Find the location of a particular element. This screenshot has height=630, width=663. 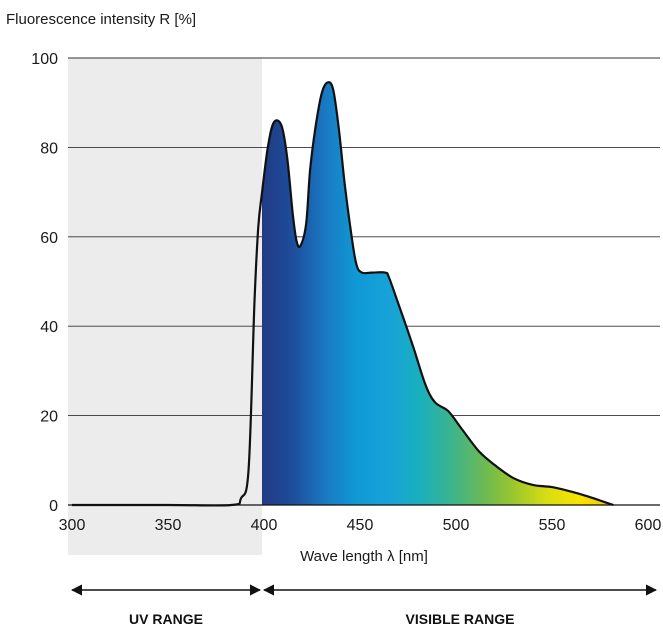

x-tick-450: 450 is located at coordinates (360, 525).